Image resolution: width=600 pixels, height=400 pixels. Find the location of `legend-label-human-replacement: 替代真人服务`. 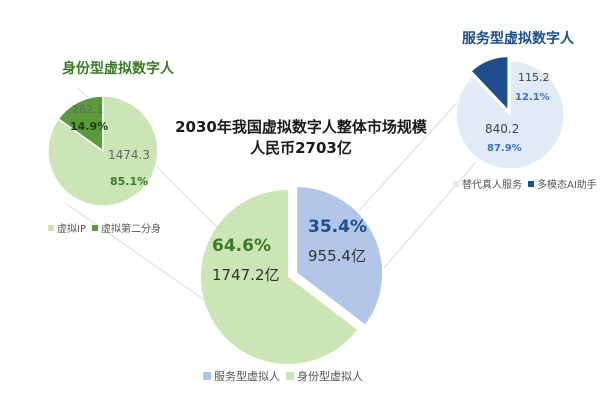

legend-label-human-replacement: 替代真人服务 is located at coordinates (492, 185).